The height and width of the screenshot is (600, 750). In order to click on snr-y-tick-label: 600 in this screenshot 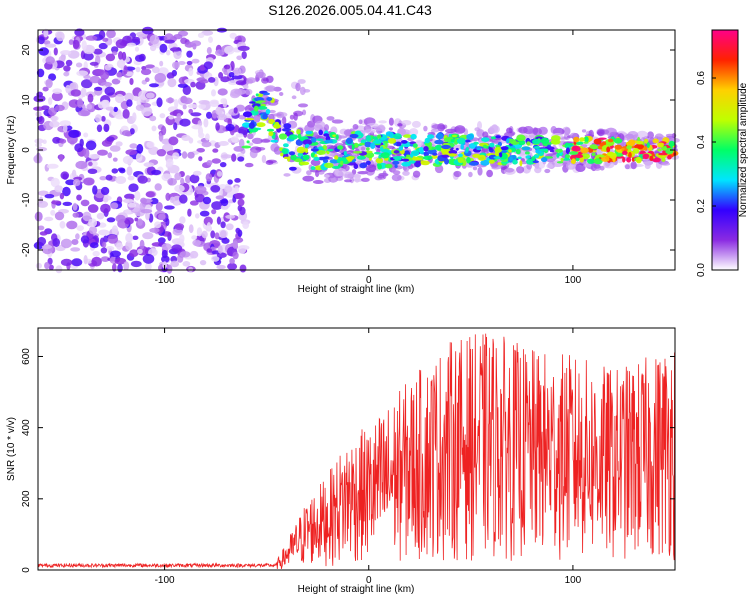, I will do `click(26, 356)`.